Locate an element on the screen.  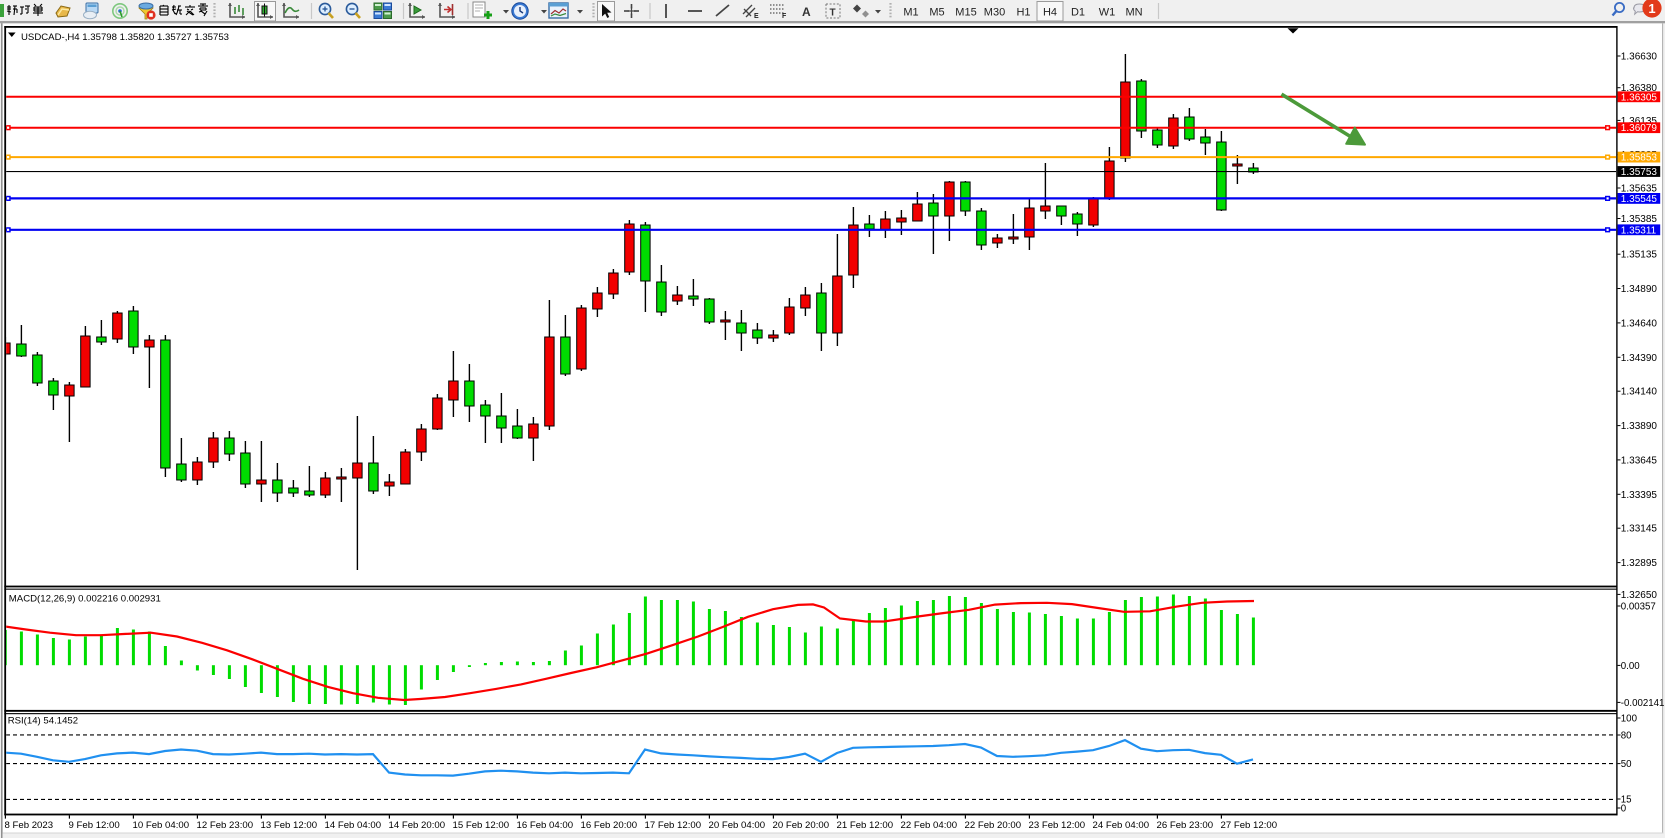
svg-text: 1 is located at coordinates (1651, 8).